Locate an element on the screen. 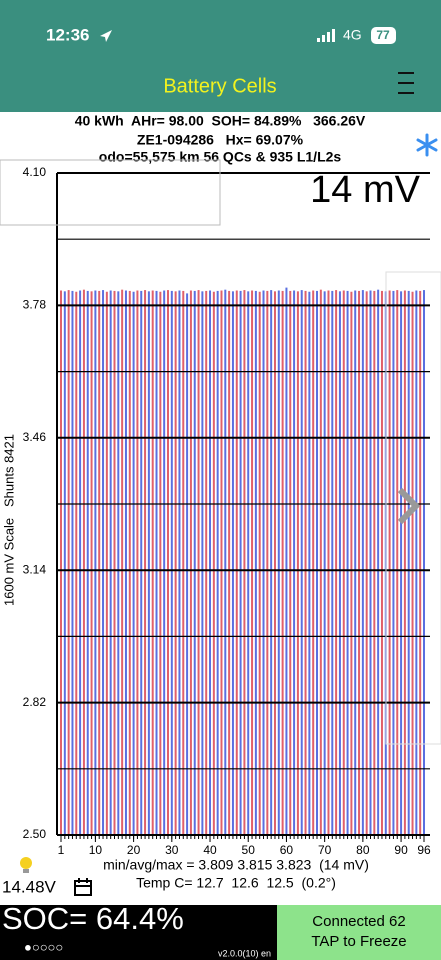 The image size is (441, 960). aux-voltage: 14.48V is located at coordinates (29, 886).